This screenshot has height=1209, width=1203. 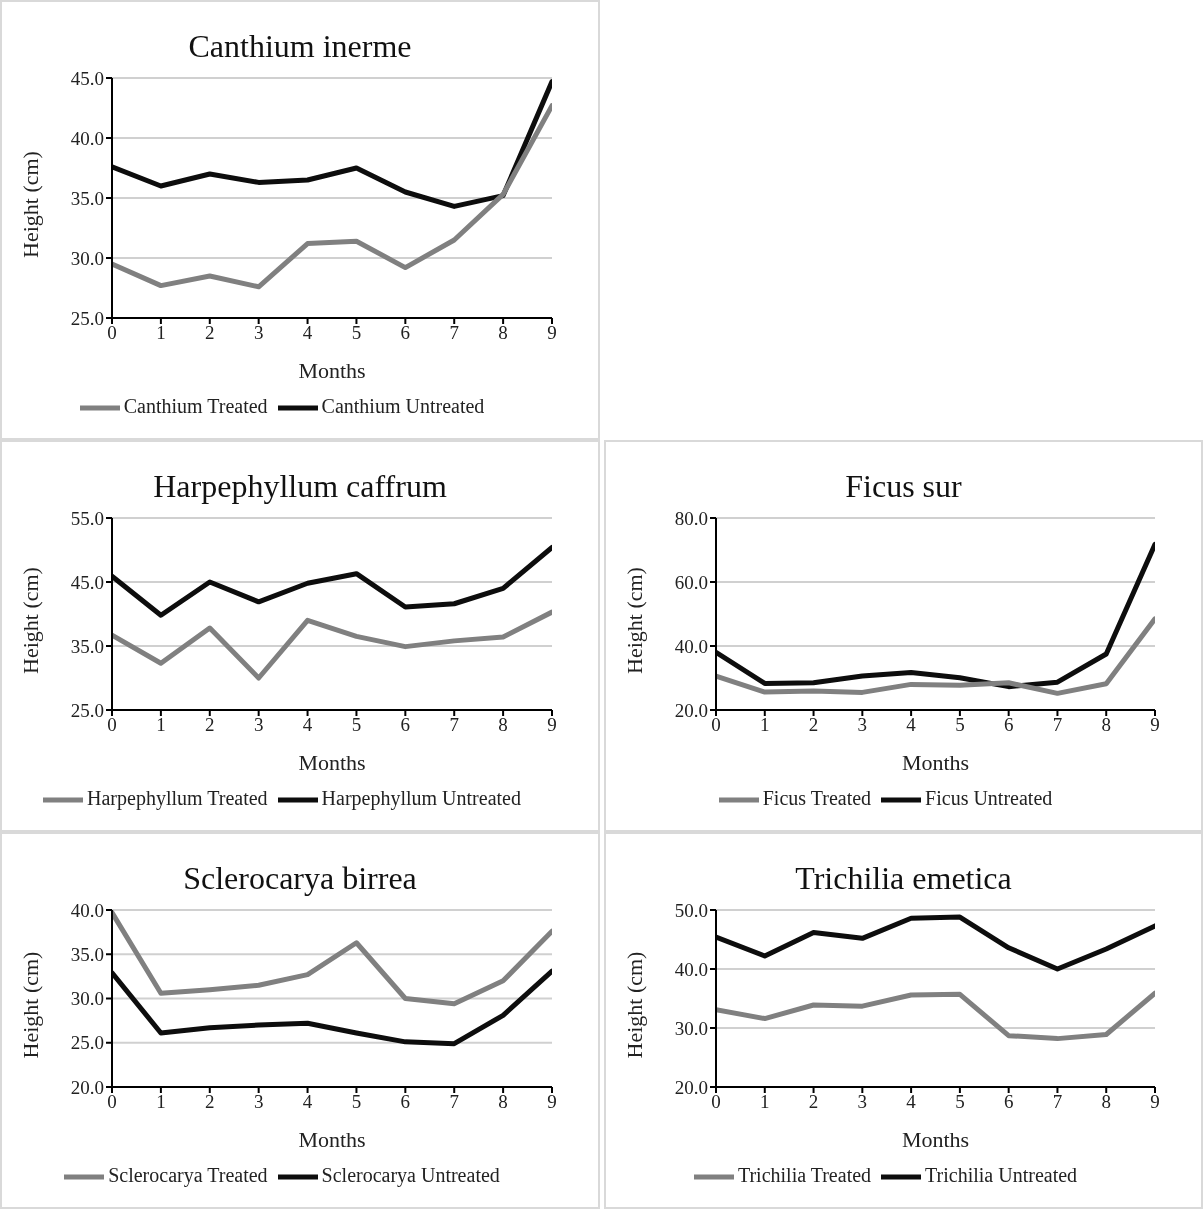 What do you see at coordinates (691, 910) in the screenshot?
I see `y-tick-label: 50.0` at bounding box center [691, 910].